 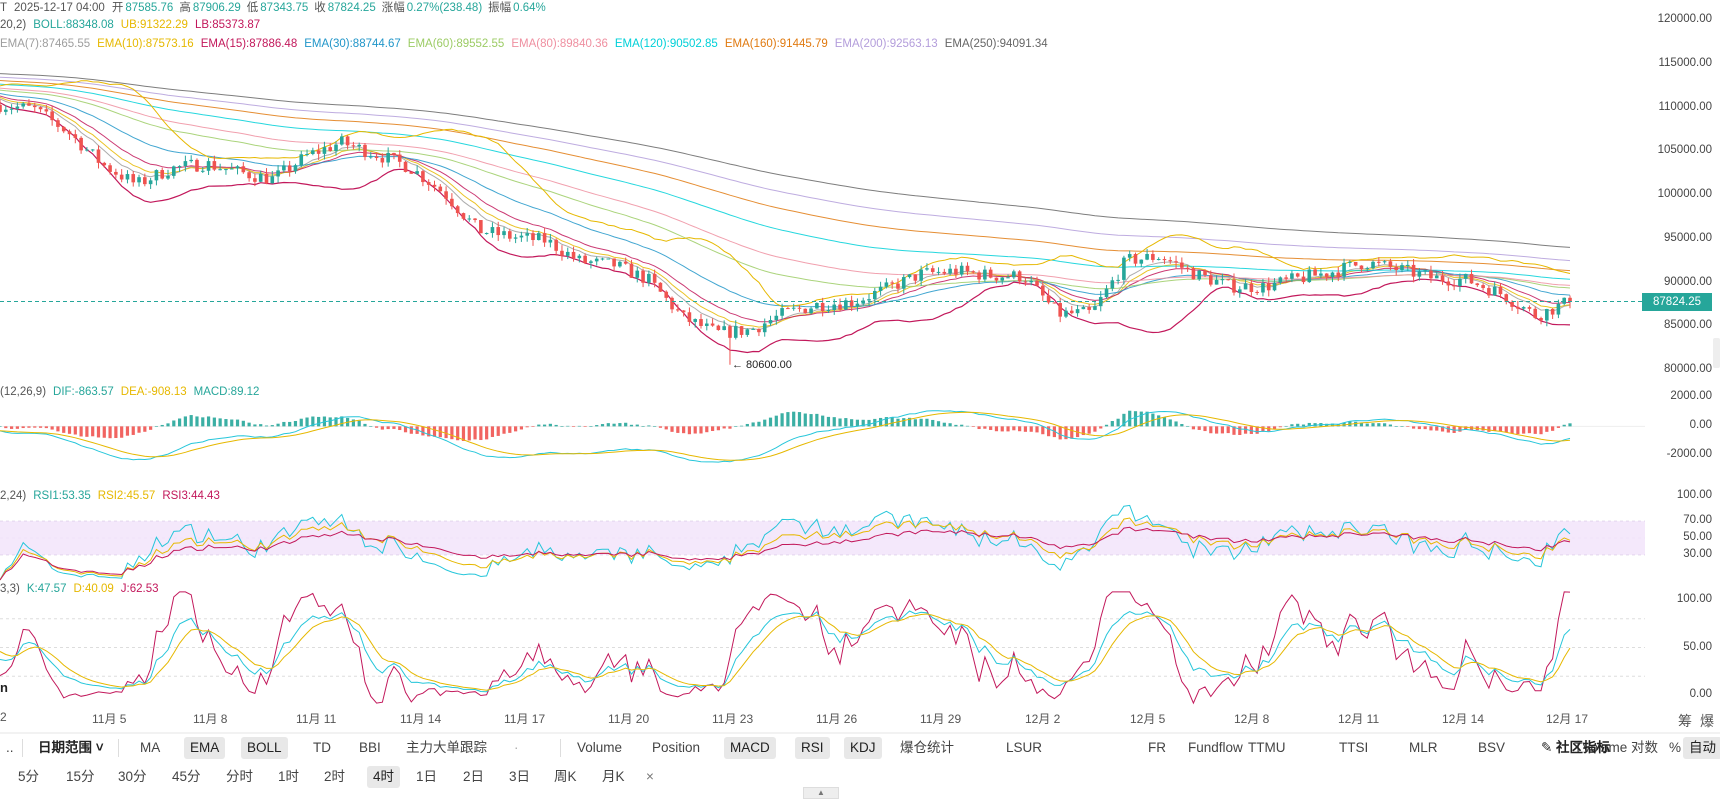 What do you see at coordinates (927, 747) in the screenshot?
I see `indicator-button: 爆仓统计` at bounding box center [927, 747].